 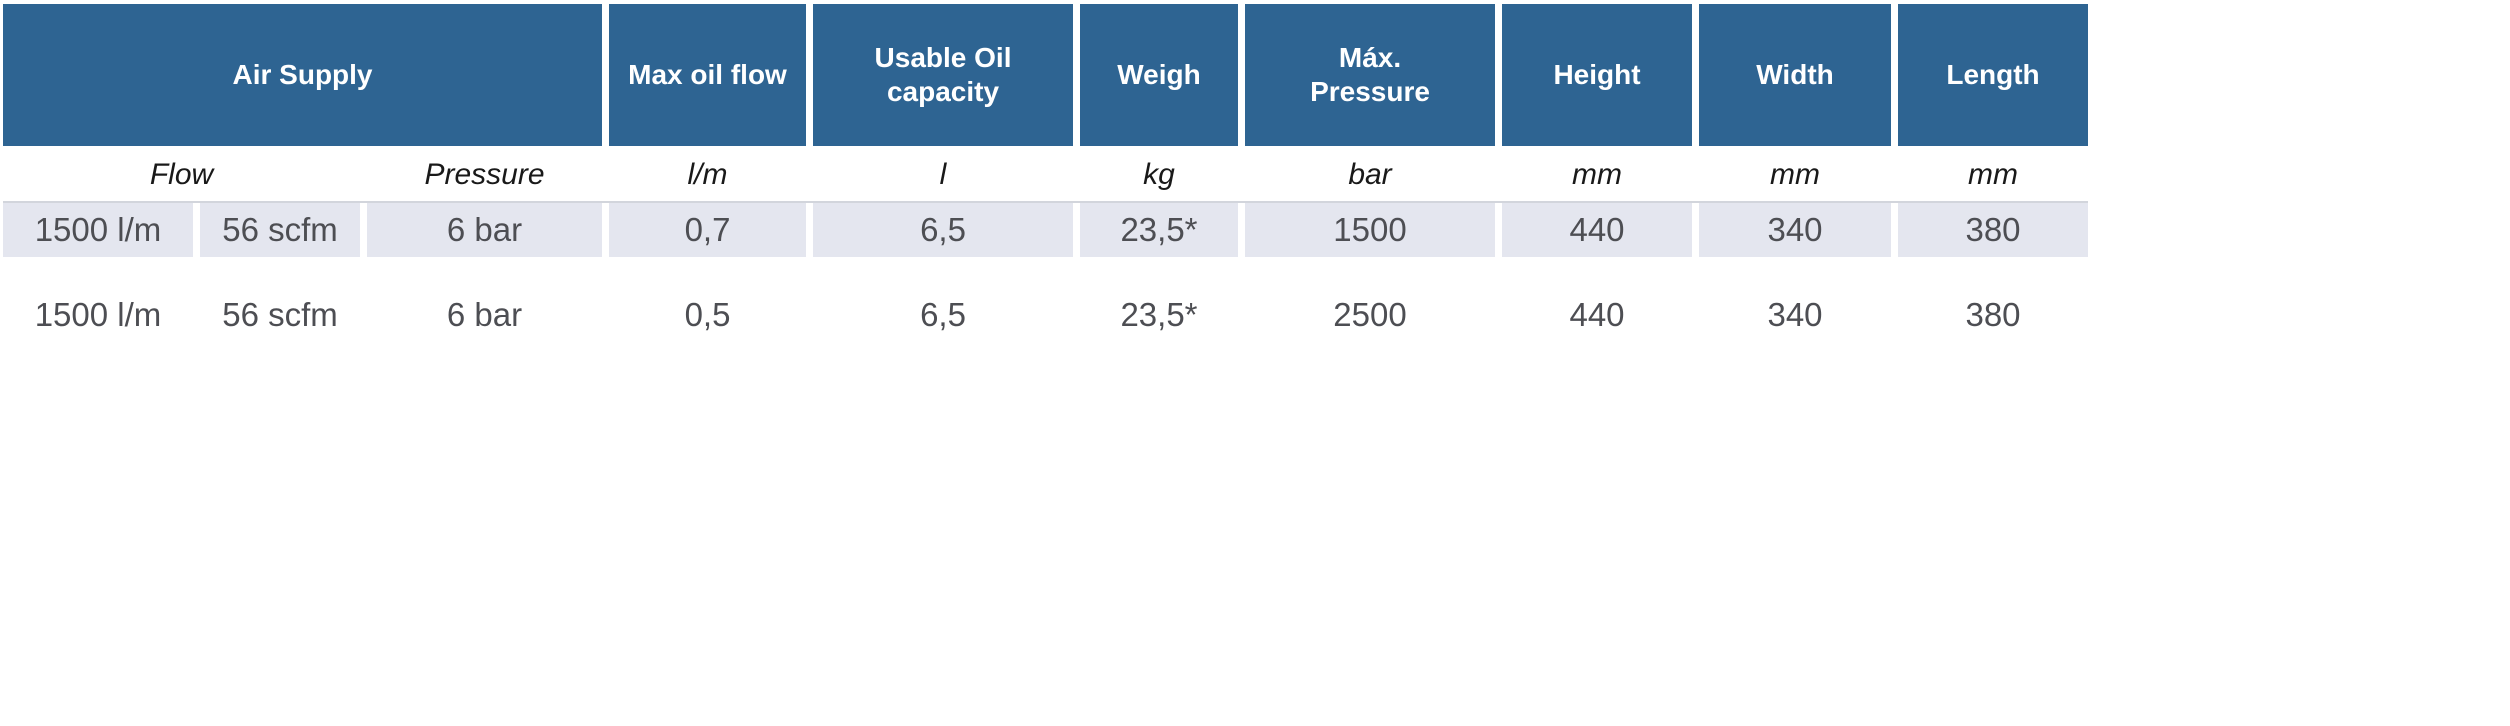 I want to click on unit-usable-oil-capacity: l, so click(x=943, y=174).